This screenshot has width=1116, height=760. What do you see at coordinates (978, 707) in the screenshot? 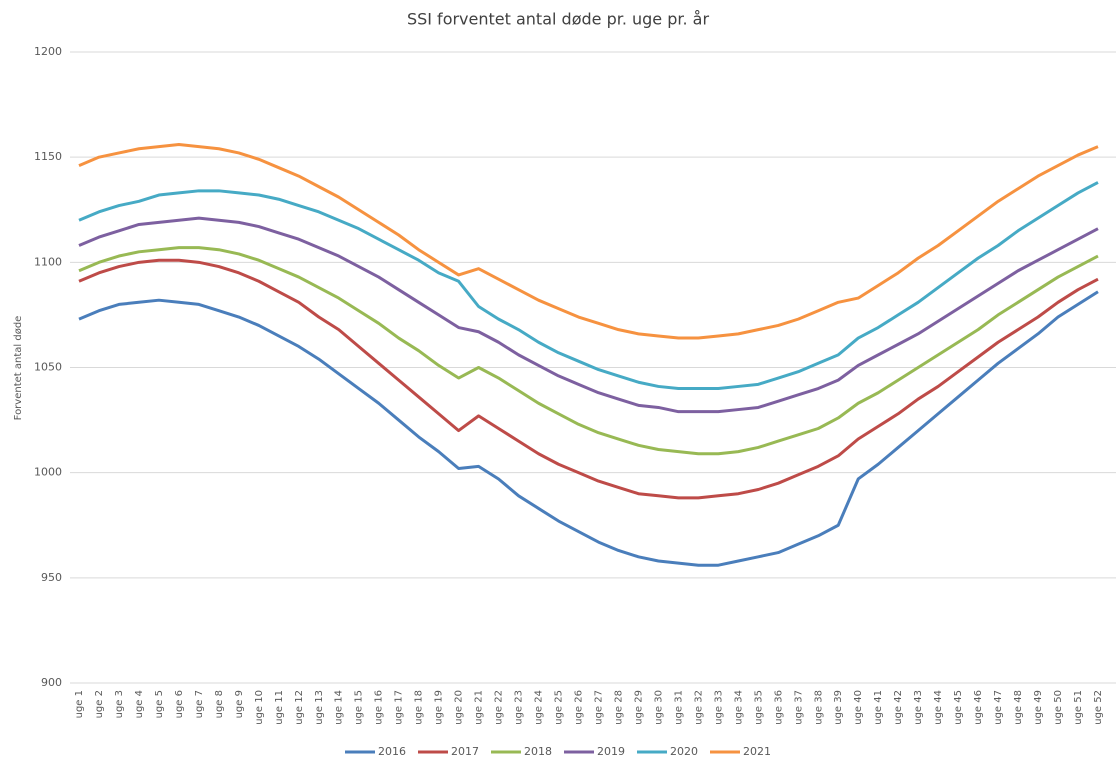
I see `x-tick-label: uge 46` at bounding box center [978, 707].